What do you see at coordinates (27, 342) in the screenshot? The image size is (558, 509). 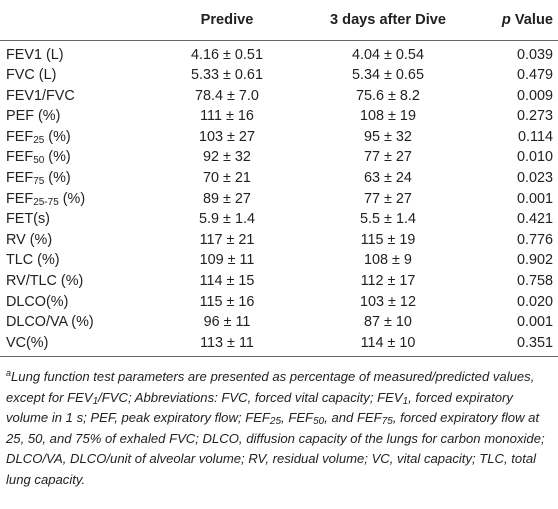 I see `parameter-label: VC(%)` at bounding box center [27, 342].